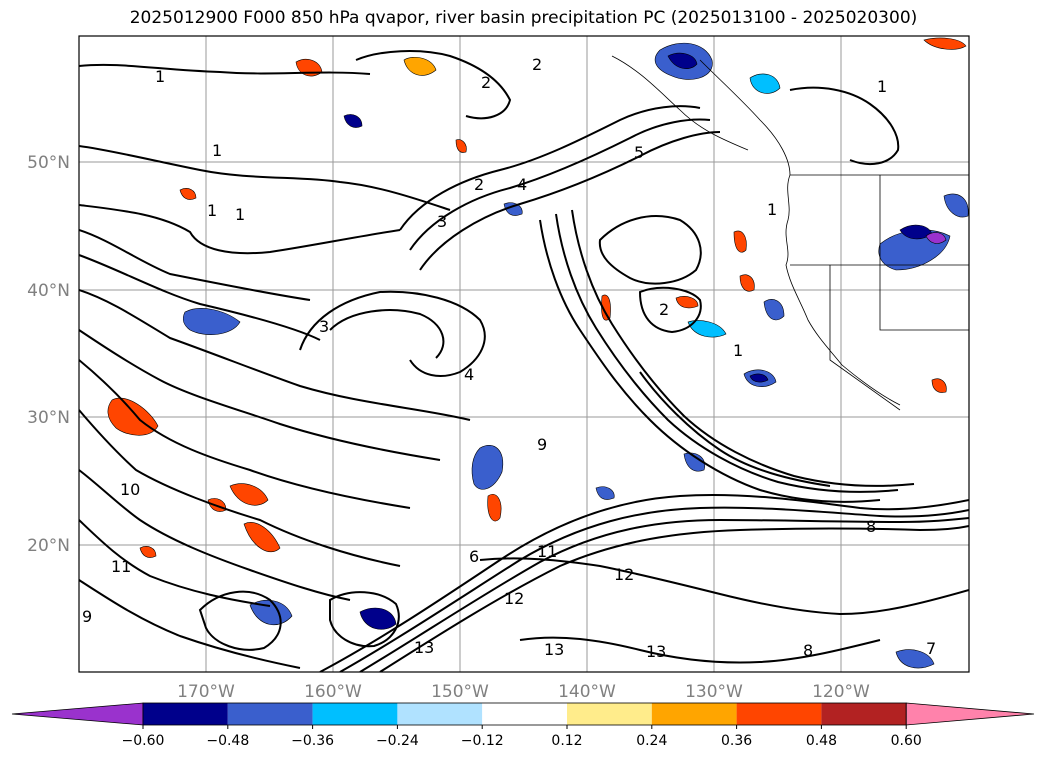 This screenshot has height=765, width=1047. I want to click on longitude-labels: 170°W 160°W 150°W 140°W 130°W 120°W, so click(523, 692).